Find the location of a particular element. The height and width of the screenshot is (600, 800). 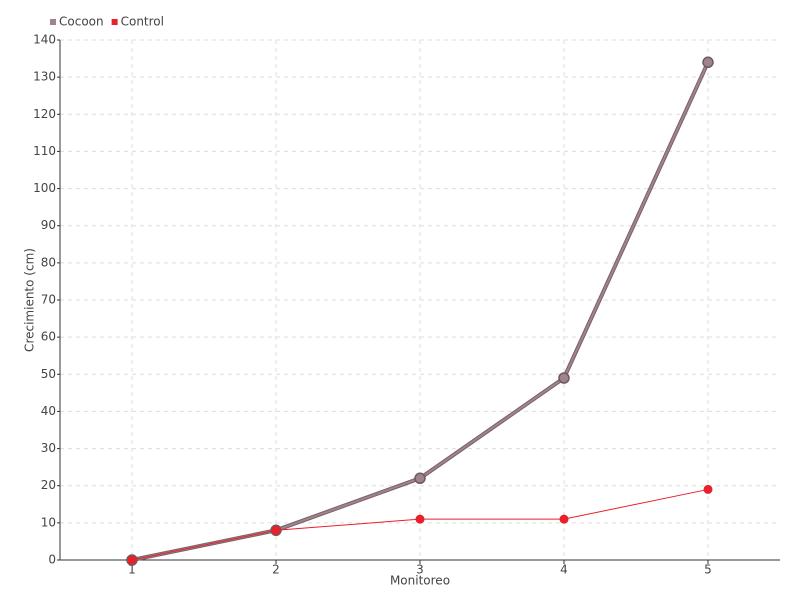

series-line is located at coordinates (420, 524).